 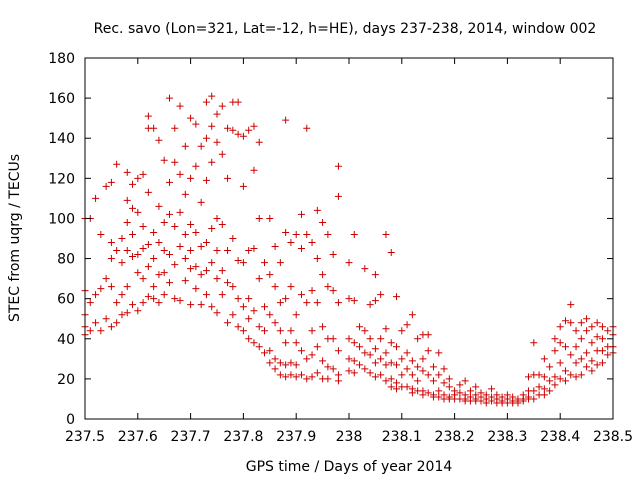 I want to click on y-tick-label: 140, so click(x=61, y=139).